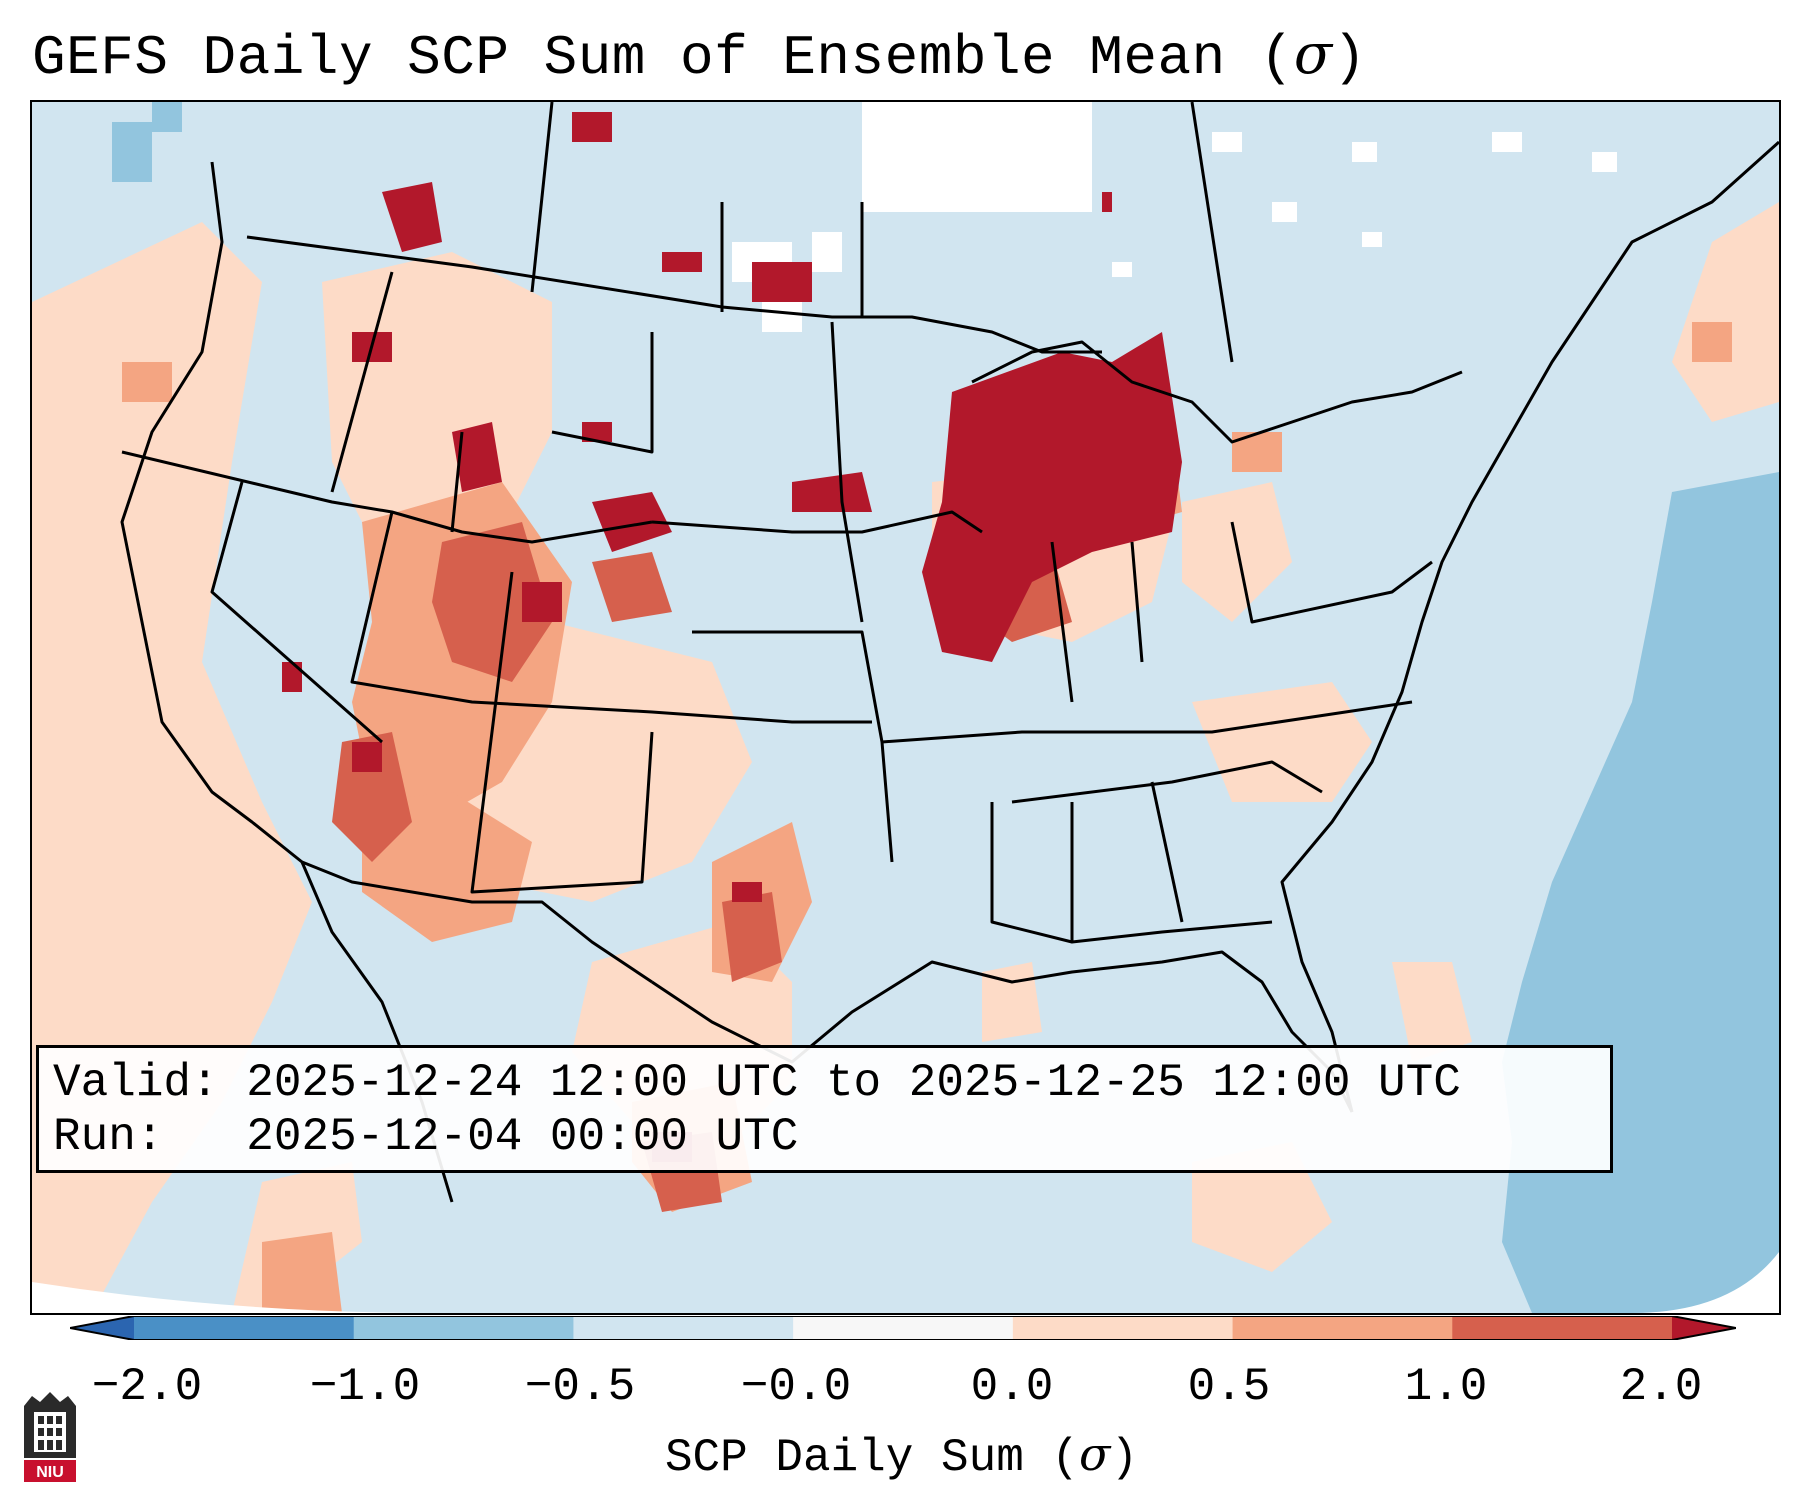  What do you see at coordinates (477, 922) in the screenshot?
I see `mexico-border` at bounding box center [477, 922].